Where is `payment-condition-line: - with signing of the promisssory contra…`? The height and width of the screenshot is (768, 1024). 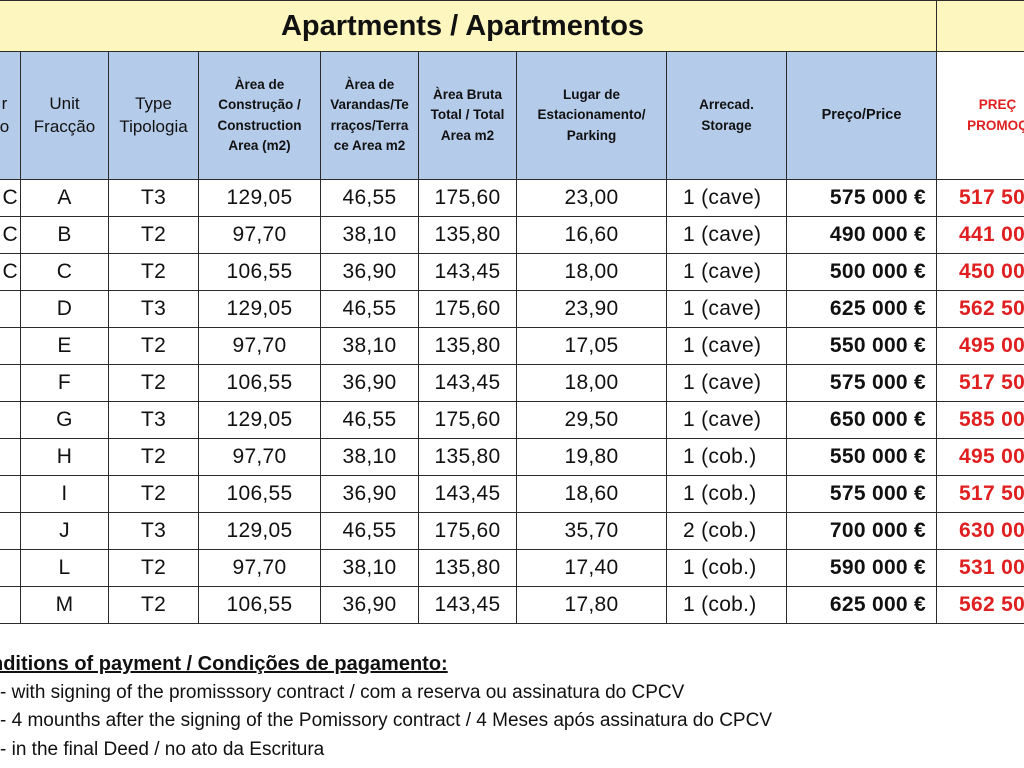 payment-condition-line: - with signing of the promisssory contra… is located at coordinates (342, 692).